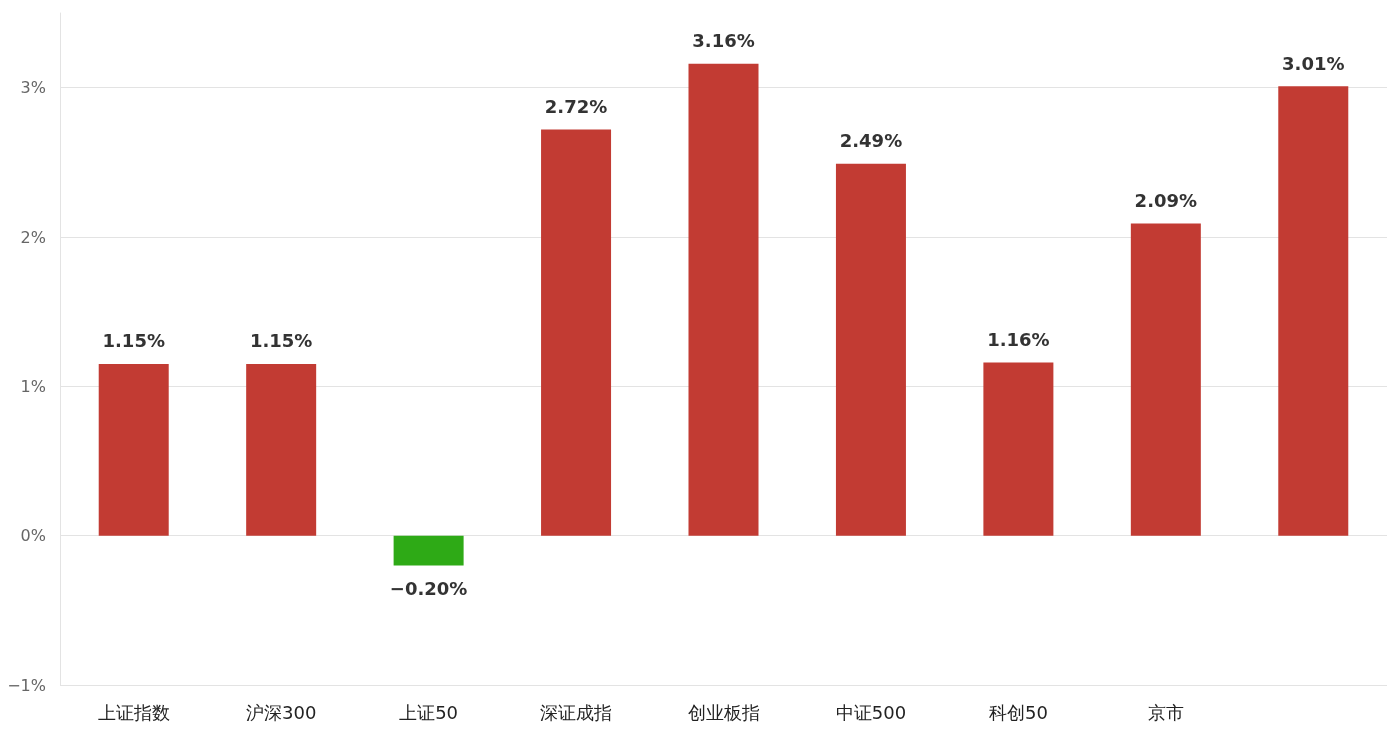  I want to click on x-tick-label: 深证成指, so click(576, 712).